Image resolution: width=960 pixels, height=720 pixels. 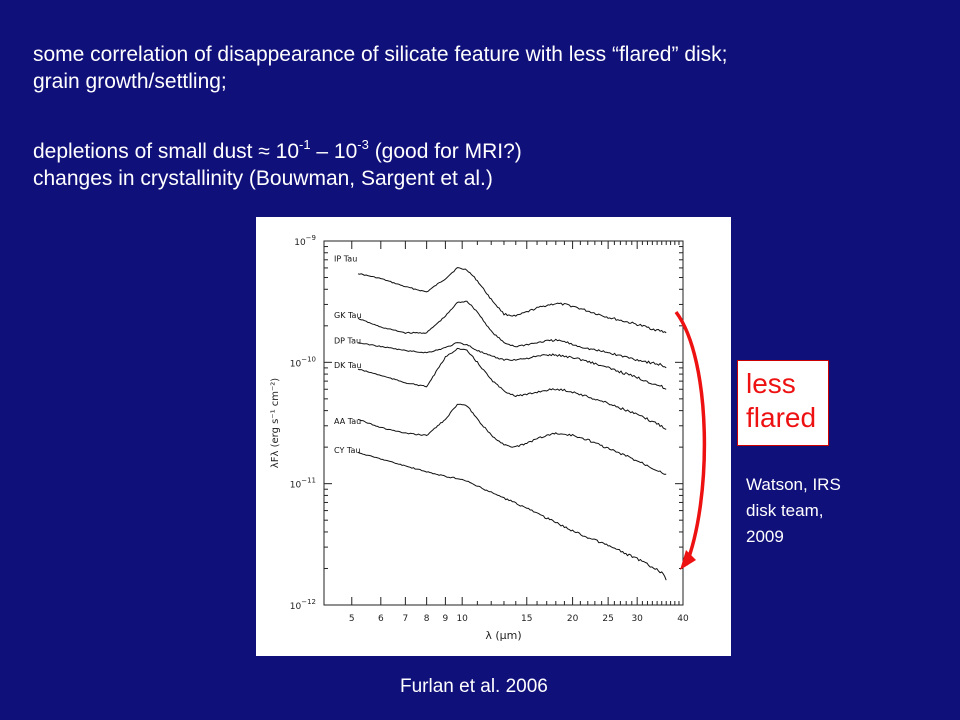 What do you see at coordinates (348, 315) in the screenshot?
I see `series-label: GK Tau` at bounding box center [348, 315].